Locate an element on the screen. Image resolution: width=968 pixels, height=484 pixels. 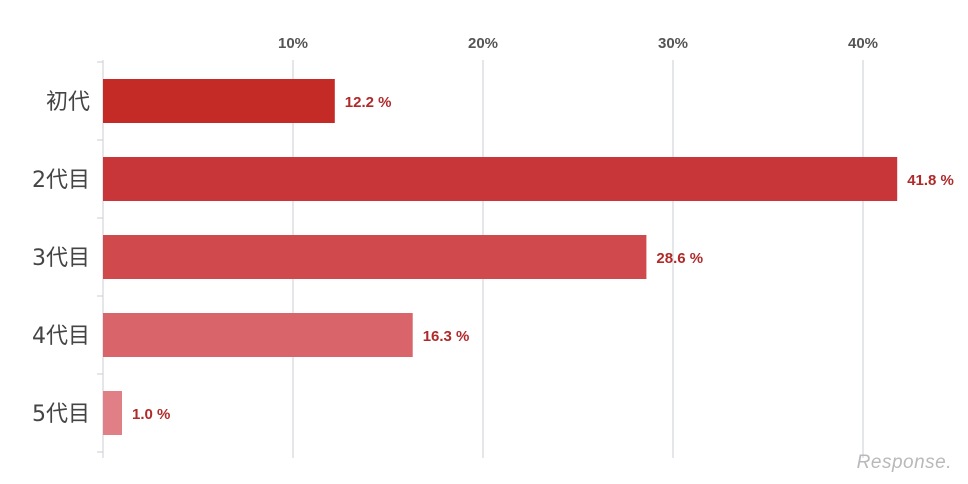
value-label-5: 1.0 % is located at coordinates (151, 414).